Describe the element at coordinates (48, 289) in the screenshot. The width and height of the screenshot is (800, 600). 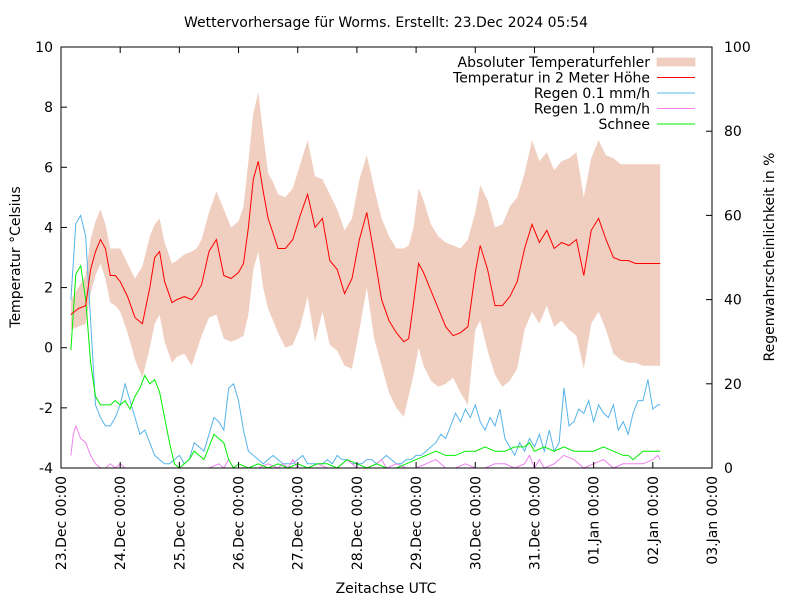
I see `y-tick-label: 2` at that location.